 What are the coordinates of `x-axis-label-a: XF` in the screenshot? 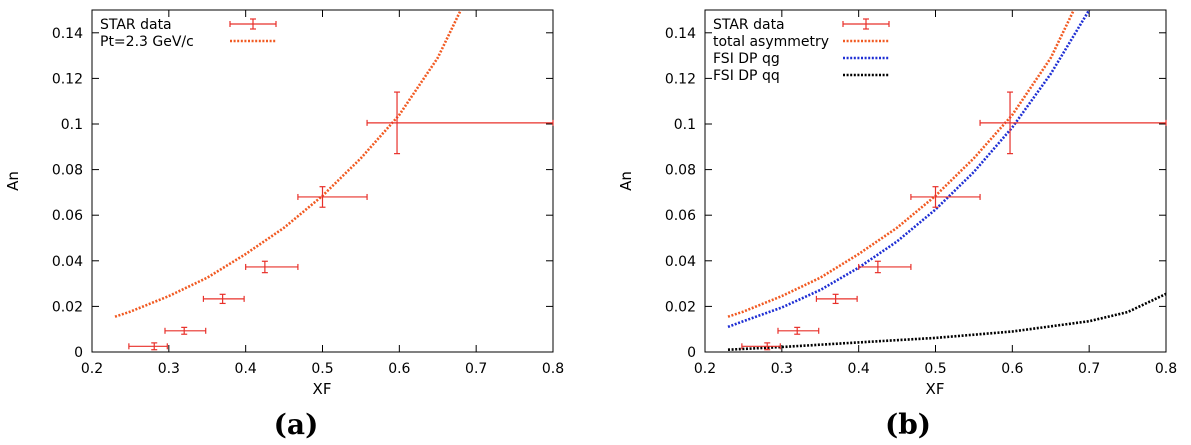 It's located at (322, 389).